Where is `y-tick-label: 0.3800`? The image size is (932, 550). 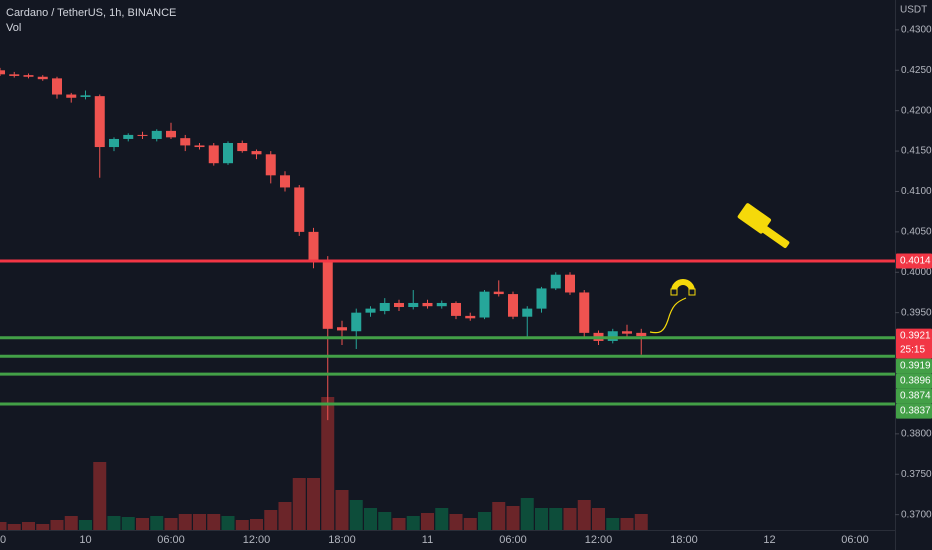 y-tick-label: 0.3800 is located at coordinates (916, 433).